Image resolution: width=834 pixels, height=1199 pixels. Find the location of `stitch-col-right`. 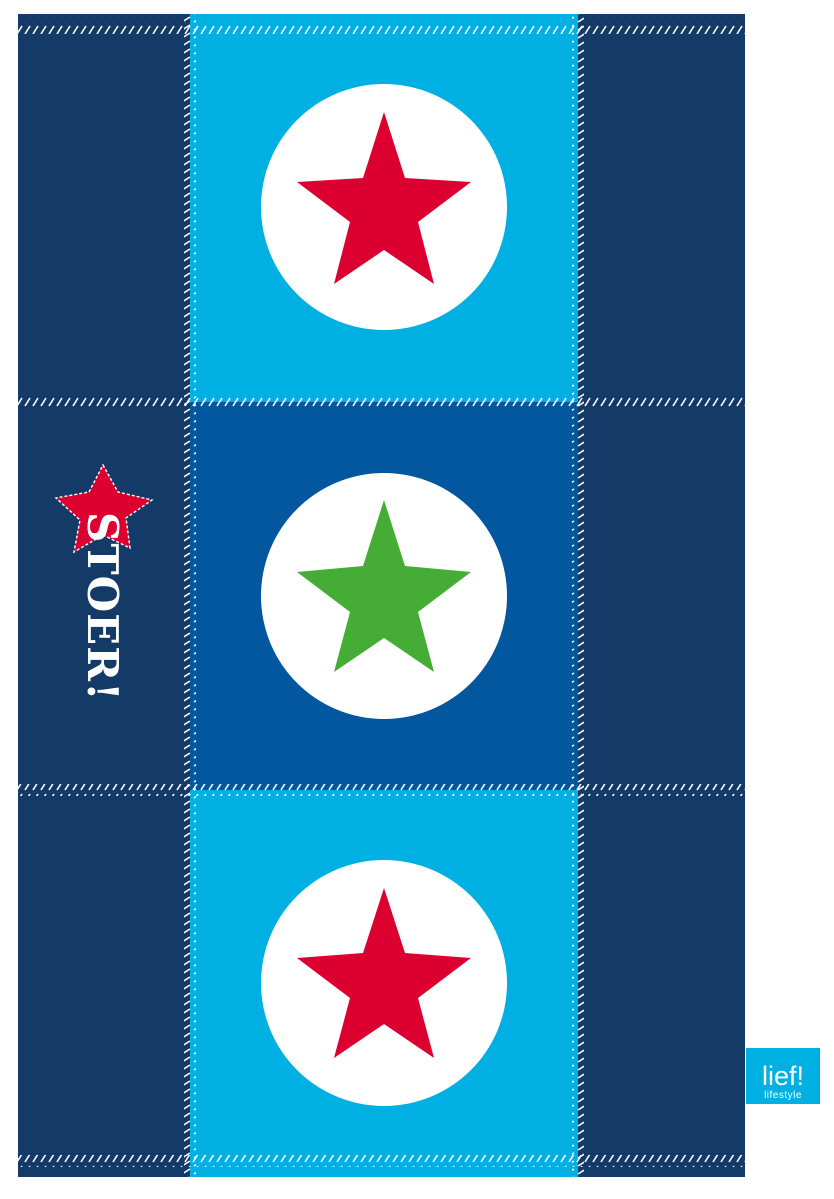

stitch-col-right is located at coordinates (578, 595).